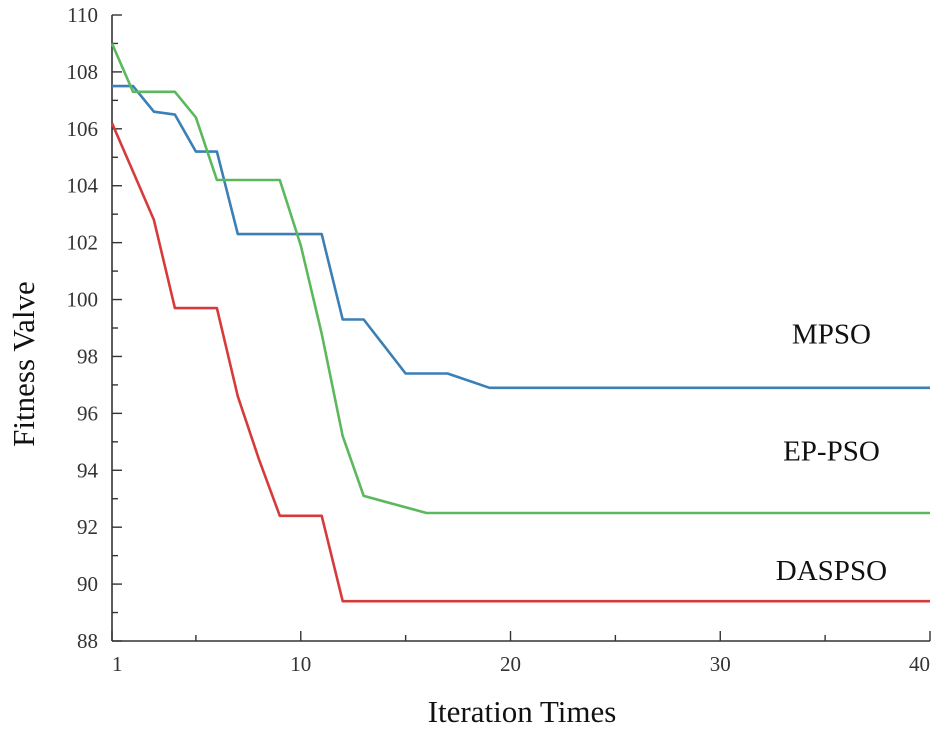 The image size is (949, 730). What do you see at coordinates (87, 356) in the screenshot?
I see `y-tick-label: 98` at bounding box center [87, 356].